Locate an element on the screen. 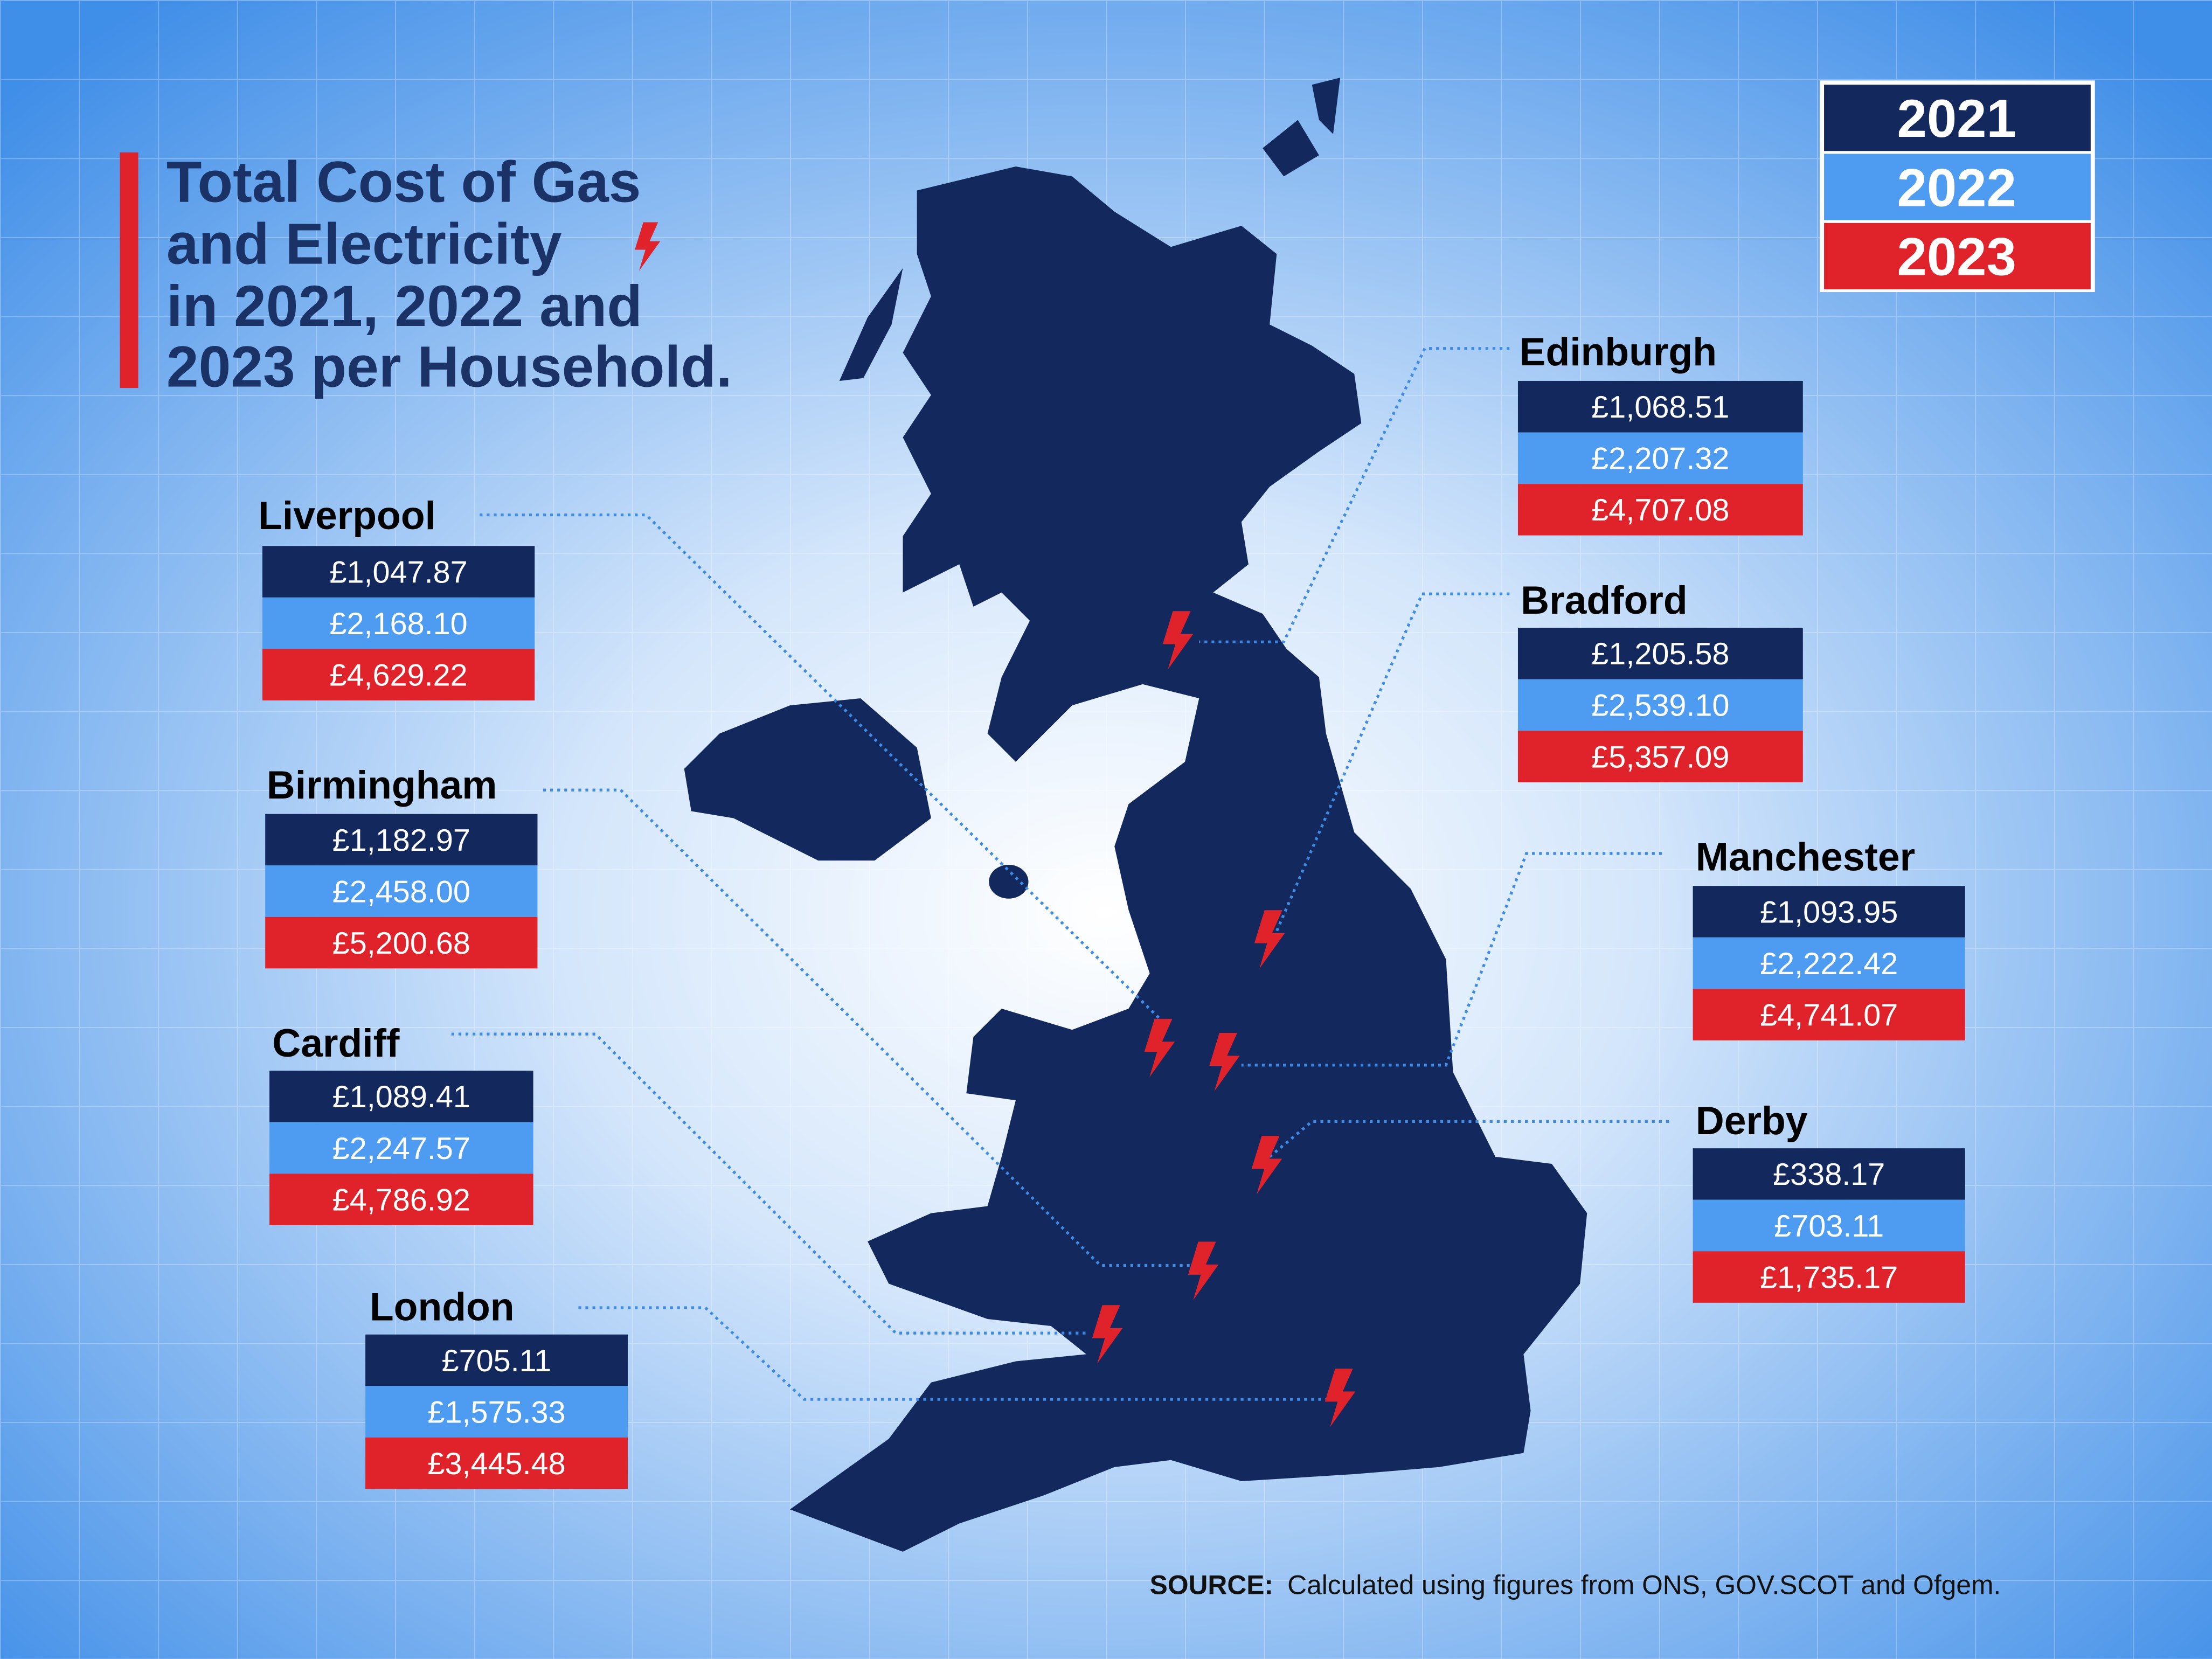 This screenshot has width=2212, height=1659. city-name: Manchester is located at coordinates (1806, 857).